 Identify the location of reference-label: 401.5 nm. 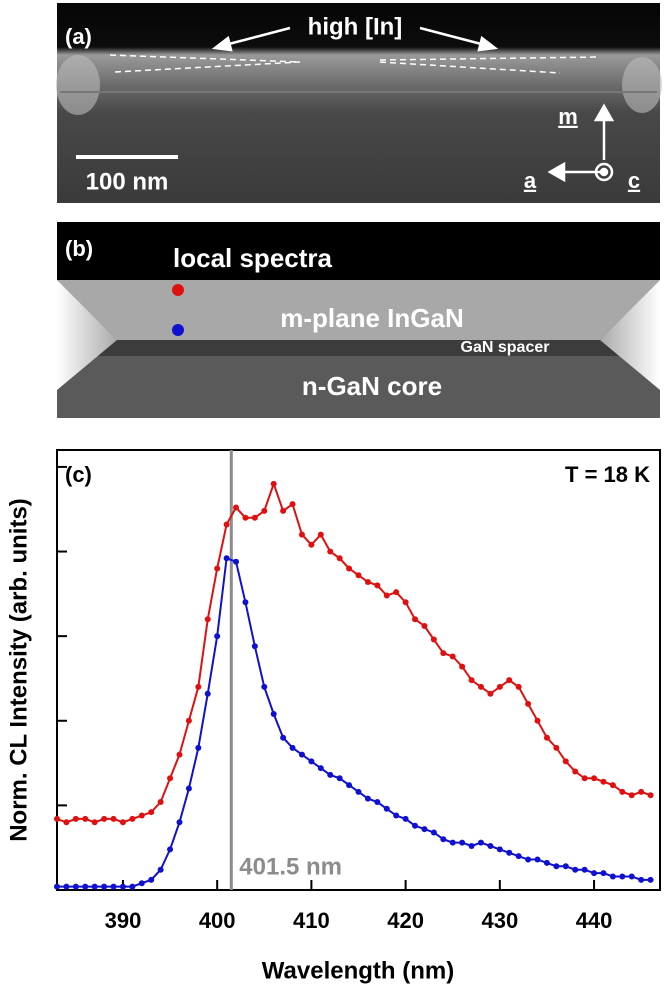
(290, 866).